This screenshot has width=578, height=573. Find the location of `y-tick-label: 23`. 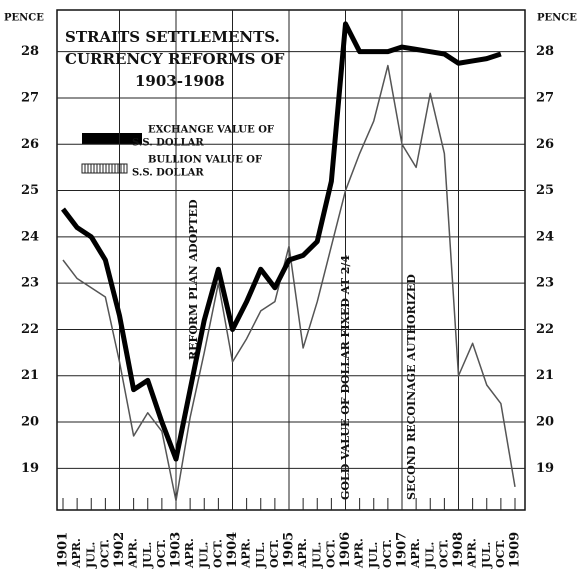

y-tick-label: 23 is located at coordinates (30, 283).